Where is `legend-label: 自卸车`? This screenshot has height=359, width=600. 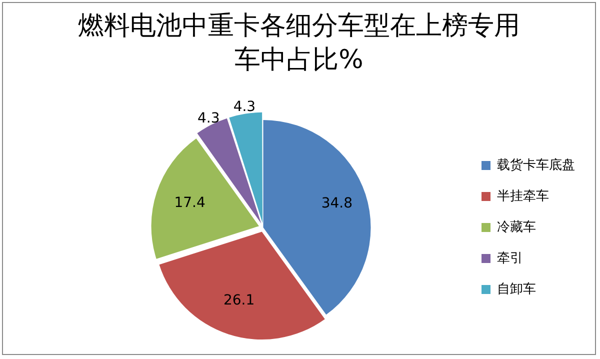 legend-label: 自卸车 is located at coordinates (516, 289).